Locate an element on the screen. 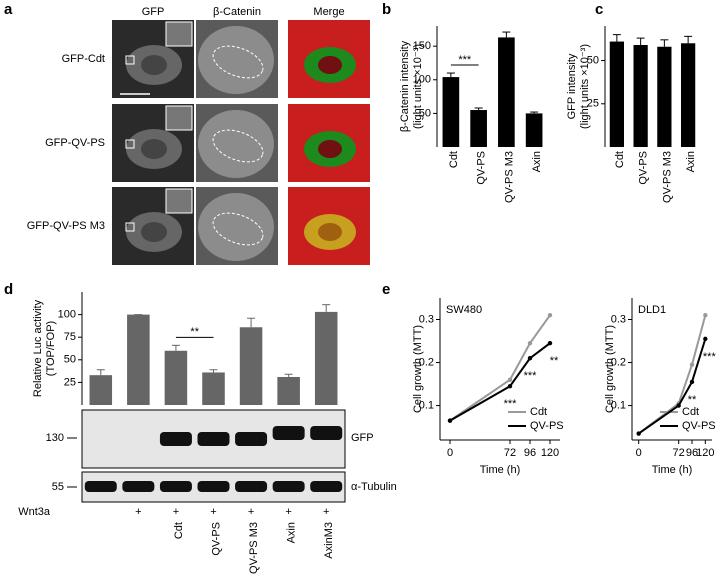 The width and height of the screenshot is (721, 581). chart-title: SW480 is located at coordinates (464, 310).